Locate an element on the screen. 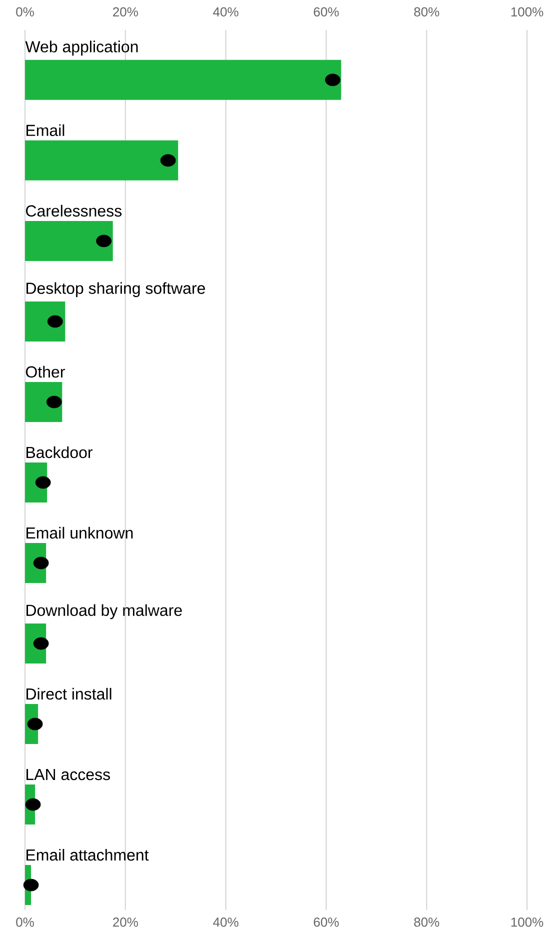  x2-tick-label: 0% is located at coordinates (25, 922).